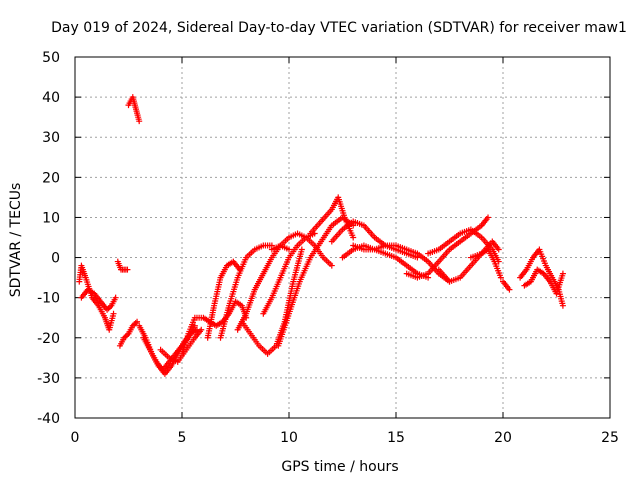 The width and height of the screenshot is (640, 480). Describe the element at coordinates (503, 438) in the screenshot. I see `x-tick-label: 20` at that location.